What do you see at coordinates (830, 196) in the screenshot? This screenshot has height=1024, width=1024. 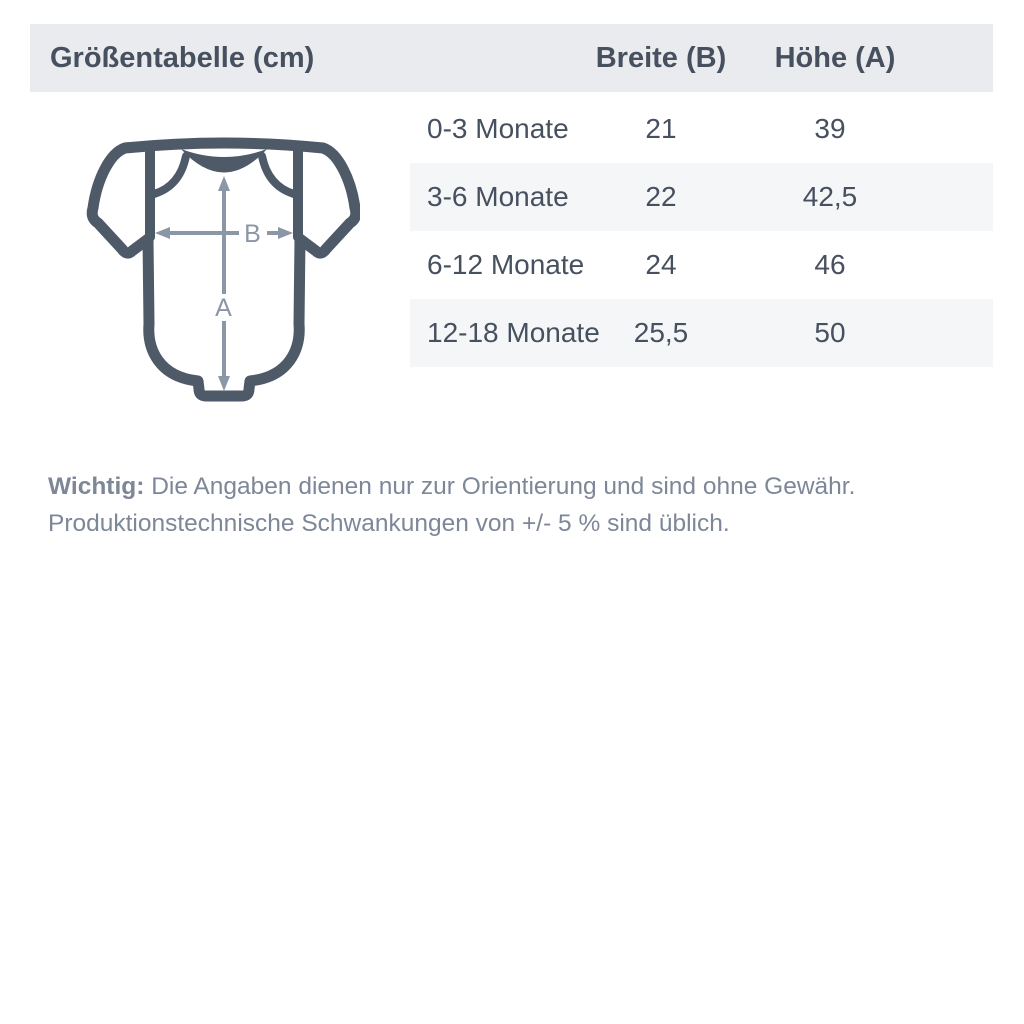 I see `row-height-value: 42,5` at bounding box center [830, 196].